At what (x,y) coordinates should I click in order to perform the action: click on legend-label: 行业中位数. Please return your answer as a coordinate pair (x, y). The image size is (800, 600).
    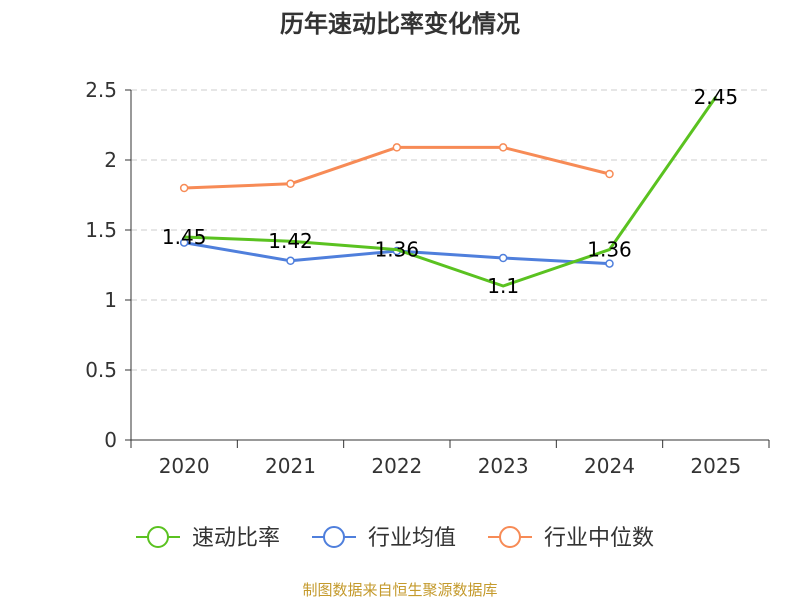
    Looking at the image, I should click on (599, 538).